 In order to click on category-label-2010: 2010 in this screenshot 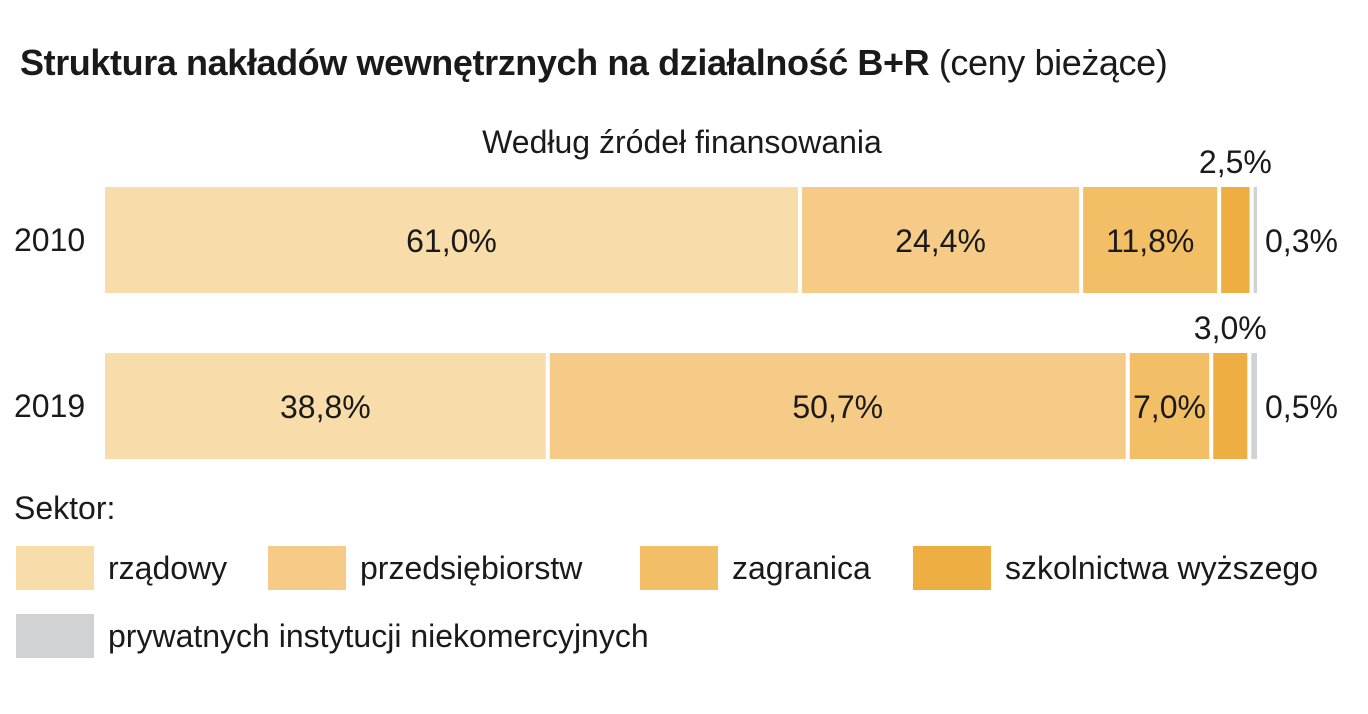, I will do `click(49, 240)`.